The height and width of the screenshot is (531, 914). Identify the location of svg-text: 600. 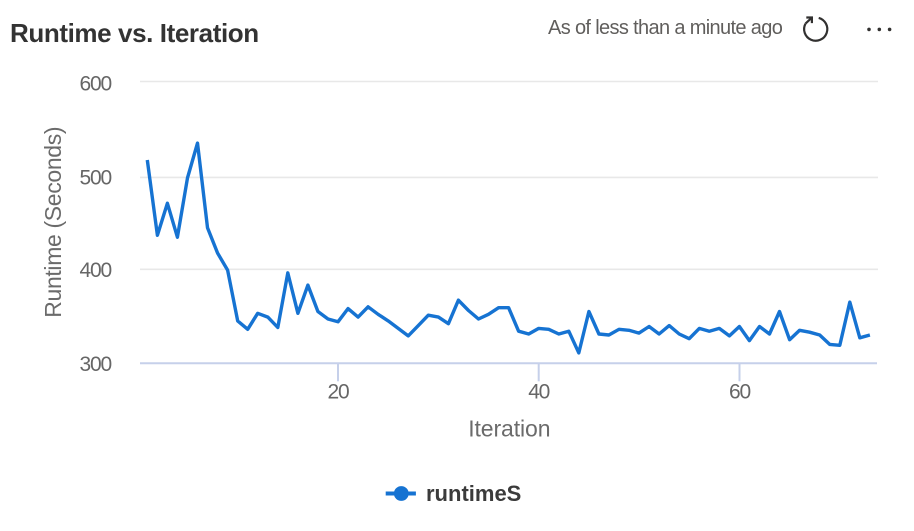
(96, 84).